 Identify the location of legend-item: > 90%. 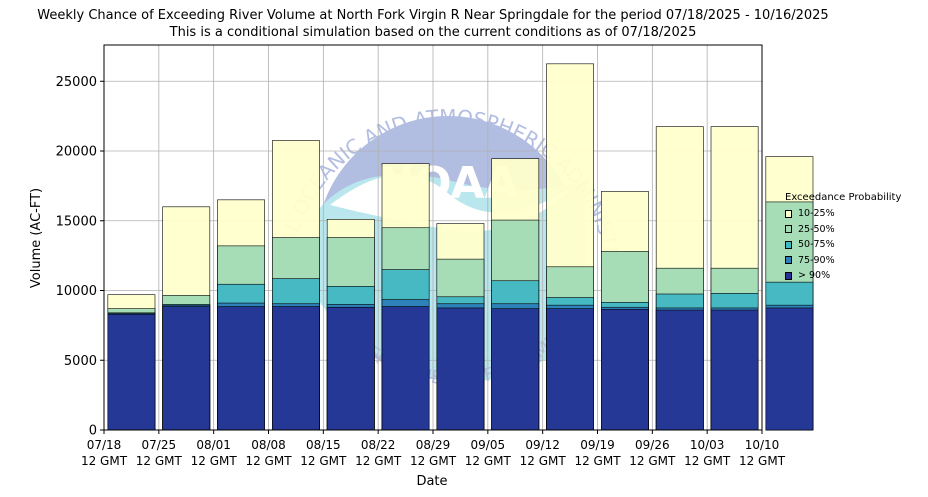
(843, 276).